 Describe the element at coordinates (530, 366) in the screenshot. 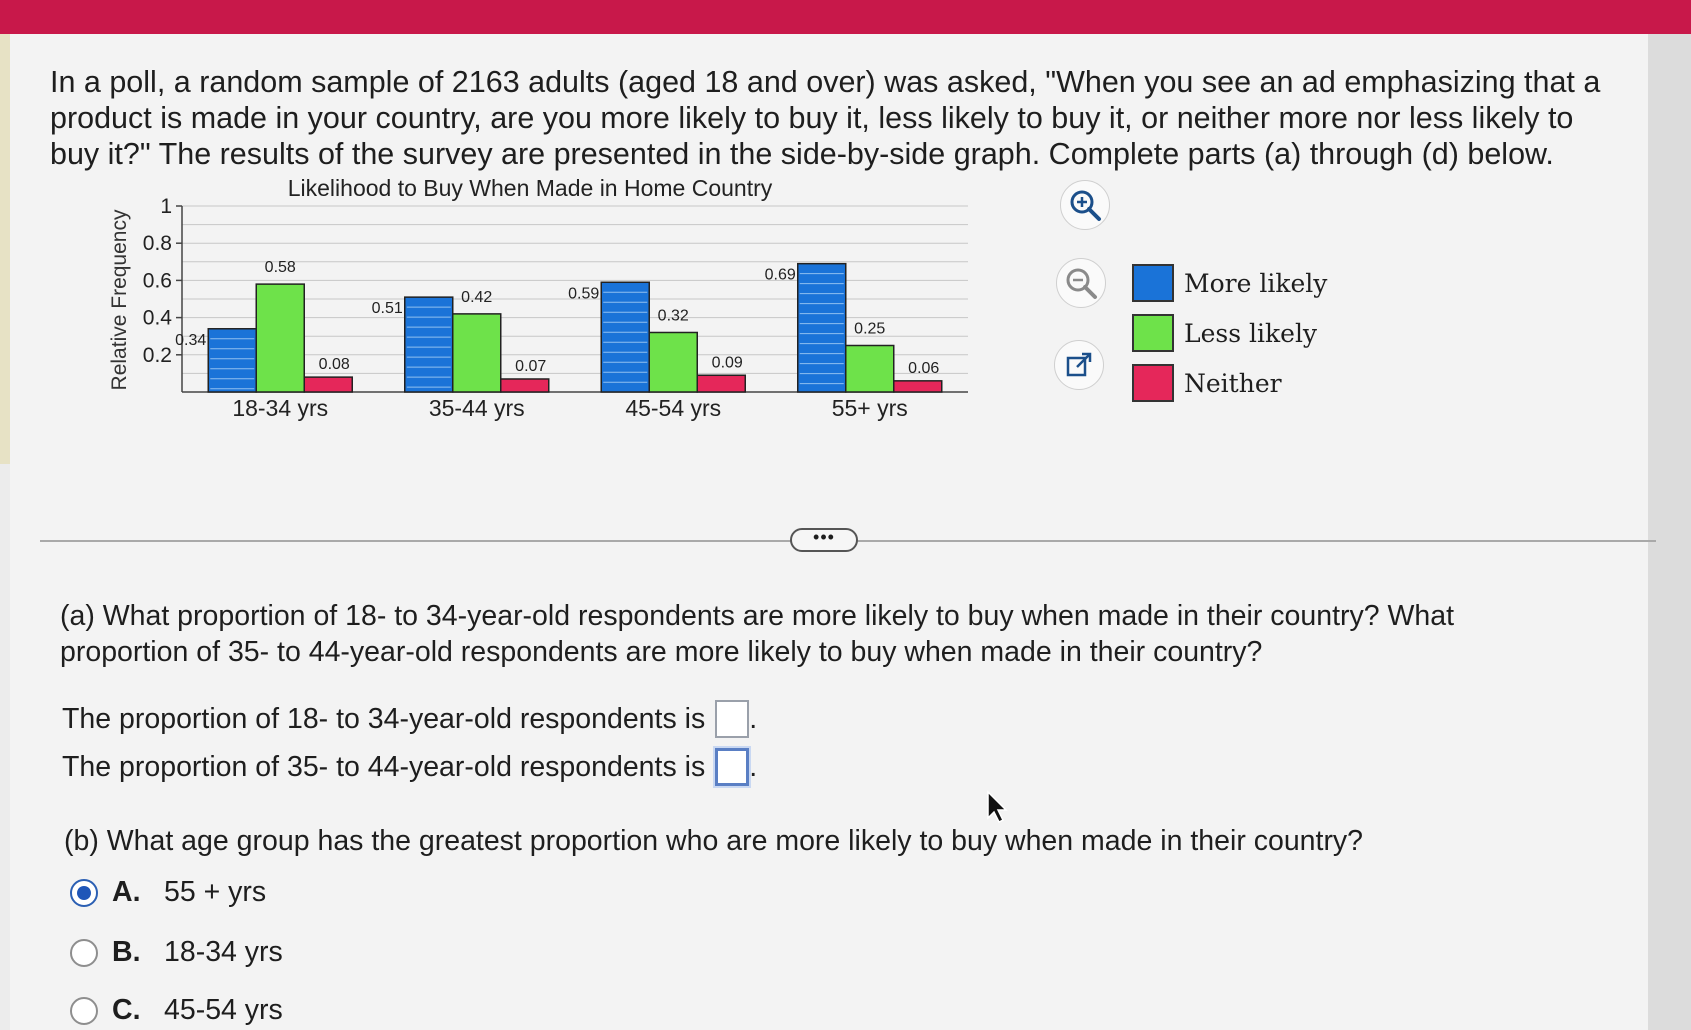

I see `data-label: 0.07` at that location.